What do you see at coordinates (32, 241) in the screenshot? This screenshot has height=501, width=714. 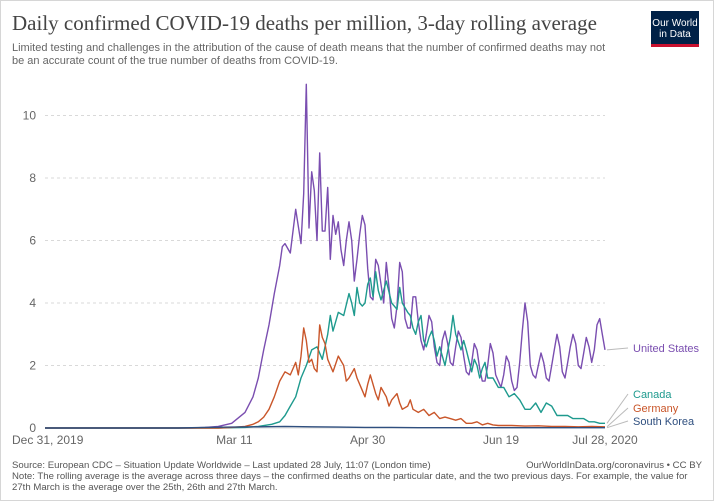 I see `y-tick-label: 6` at bounding box center [32, 241].